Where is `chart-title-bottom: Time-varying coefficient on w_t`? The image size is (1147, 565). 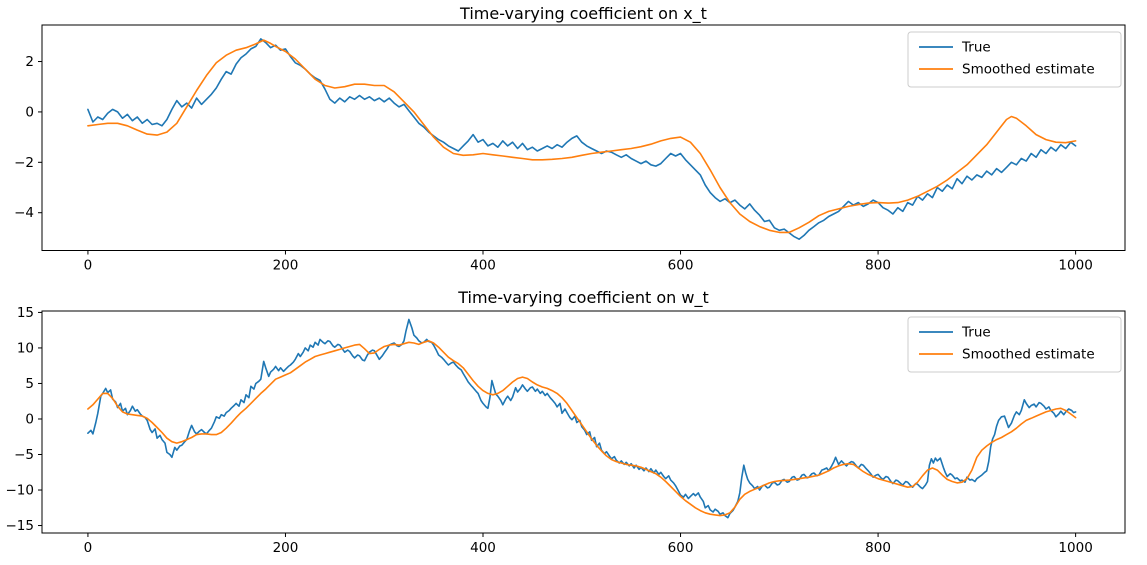
chart-title-bottom: Time-varying coefficient on w_t is located at coordinates (583, 297).